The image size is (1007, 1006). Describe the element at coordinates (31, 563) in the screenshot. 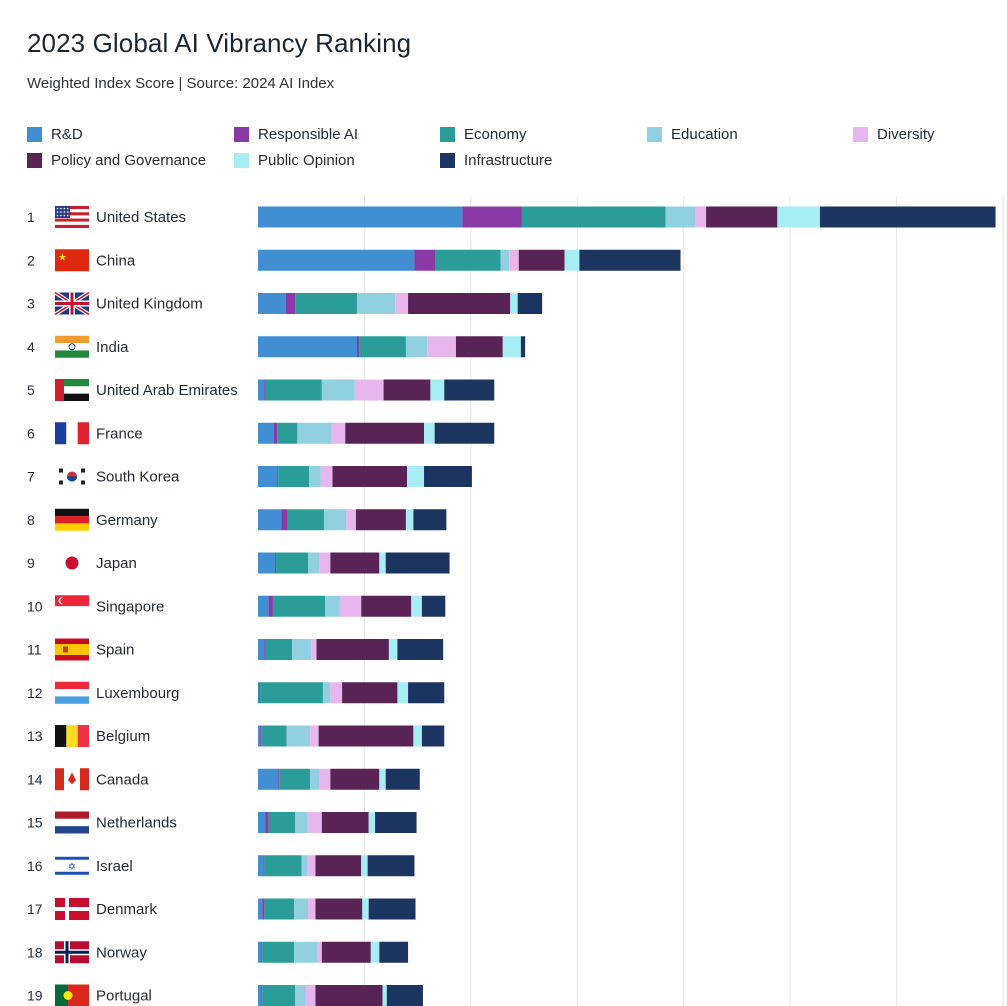

I see `rank-label: 9` at that location.